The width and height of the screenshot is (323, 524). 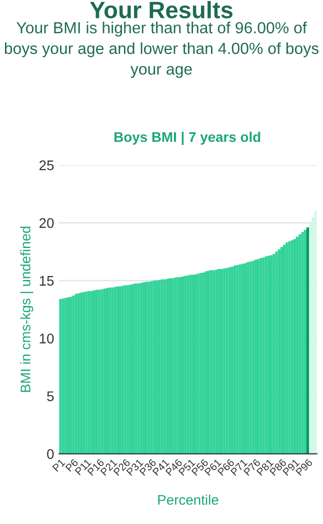 What do you see at coordinates (161, 50) in the screenshot?
I see `chart-subtitle: Your BMI is higher than that of 96.00% of boys your age and lower than 4.00% of boys your age` at bounding box center [161, 50].